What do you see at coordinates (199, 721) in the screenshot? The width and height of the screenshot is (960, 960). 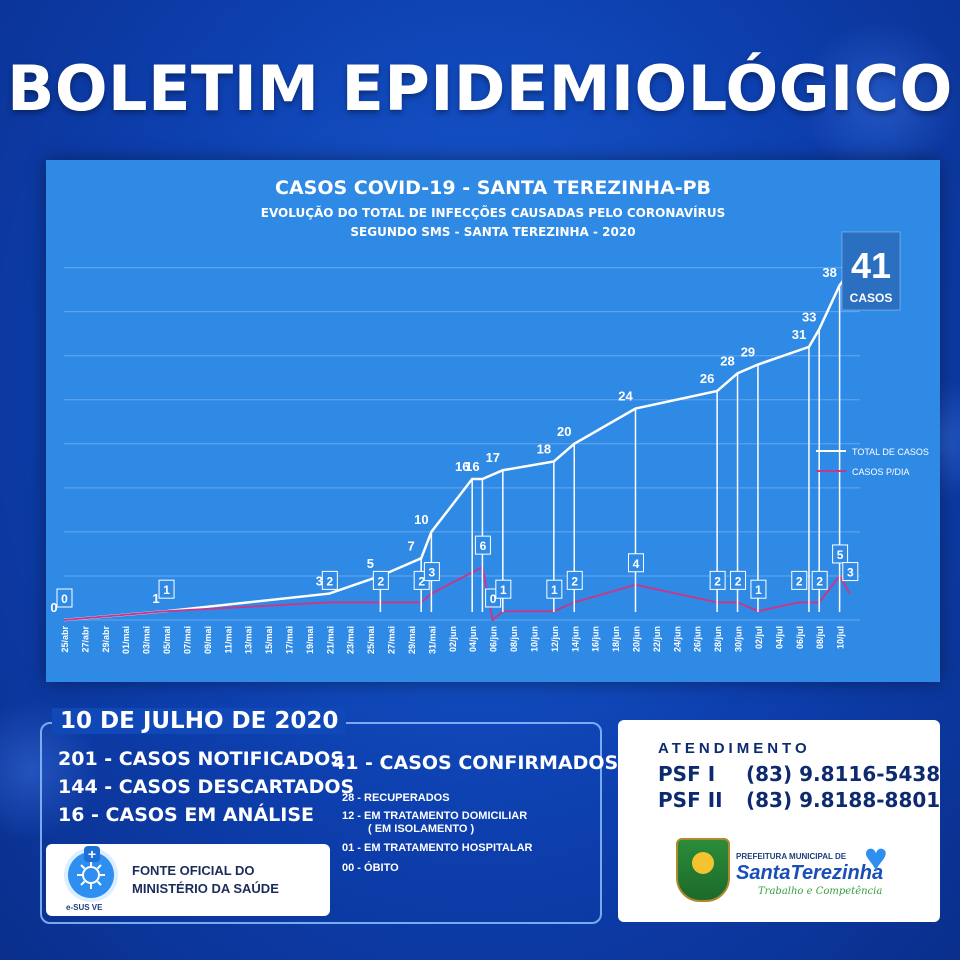 I see `report-date: 10 DE JULHO DE 2020` at bounding box center [199, 721].